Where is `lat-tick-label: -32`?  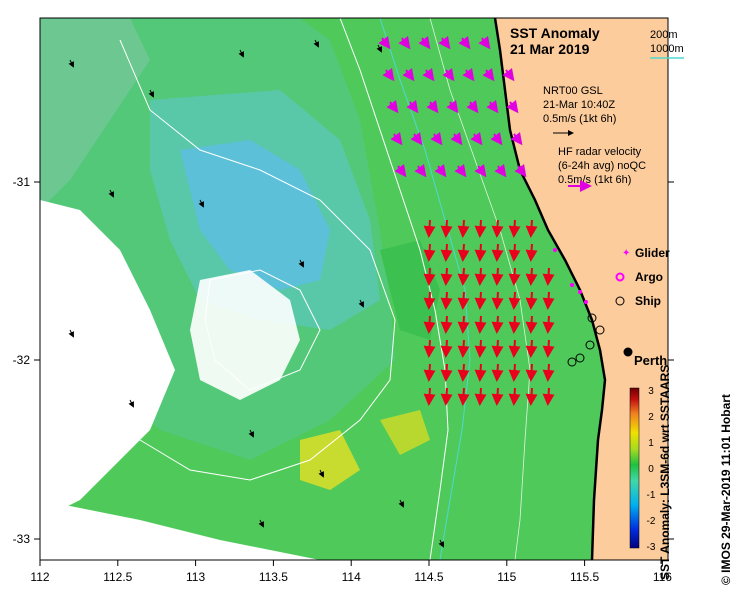
lat-tick-label: -32 is located at coordinates (22, 360).